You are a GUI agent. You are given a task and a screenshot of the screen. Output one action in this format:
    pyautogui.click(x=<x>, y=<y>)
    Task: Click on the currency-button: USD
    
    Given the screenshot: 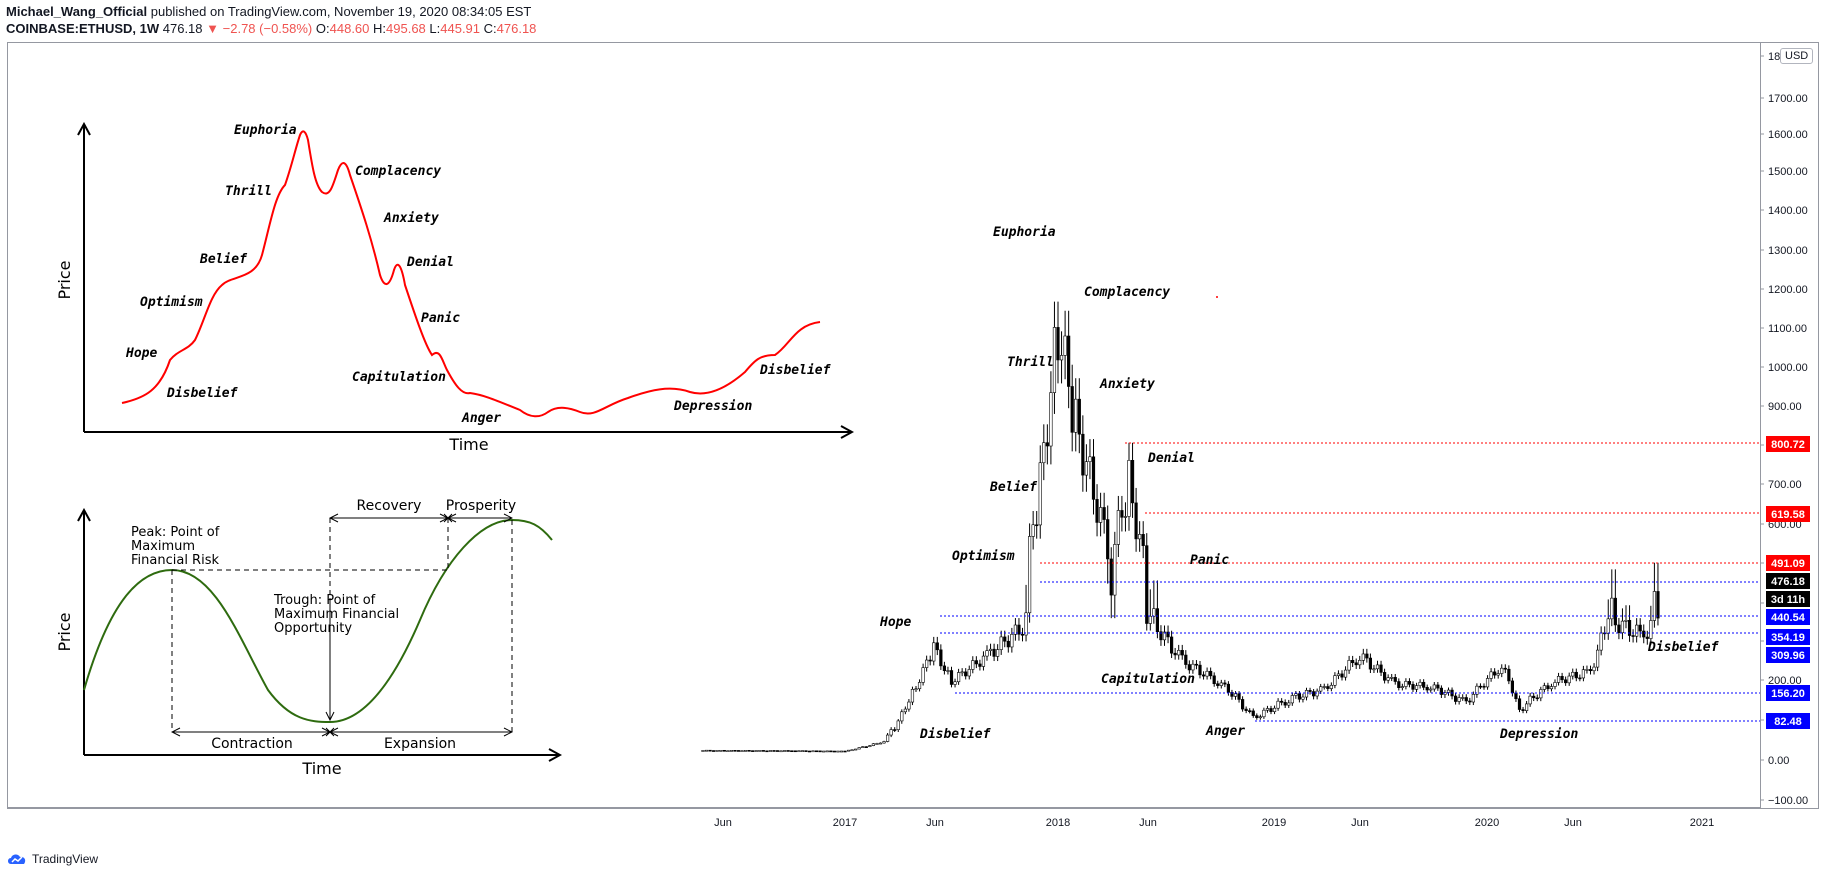 What is the action you would take?
    pyautogui.click(x=1797, y=56)
    